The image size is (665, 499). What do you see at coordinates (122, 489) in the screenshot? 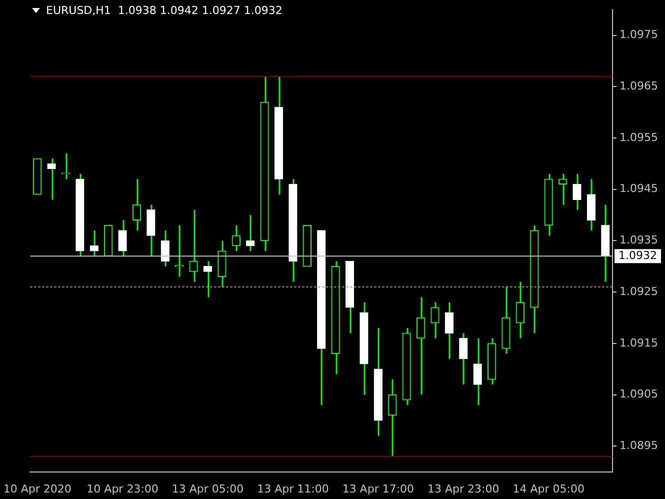
I see `x-tick-label: 10 Apr 23:00` at bounding box center [122, 489].